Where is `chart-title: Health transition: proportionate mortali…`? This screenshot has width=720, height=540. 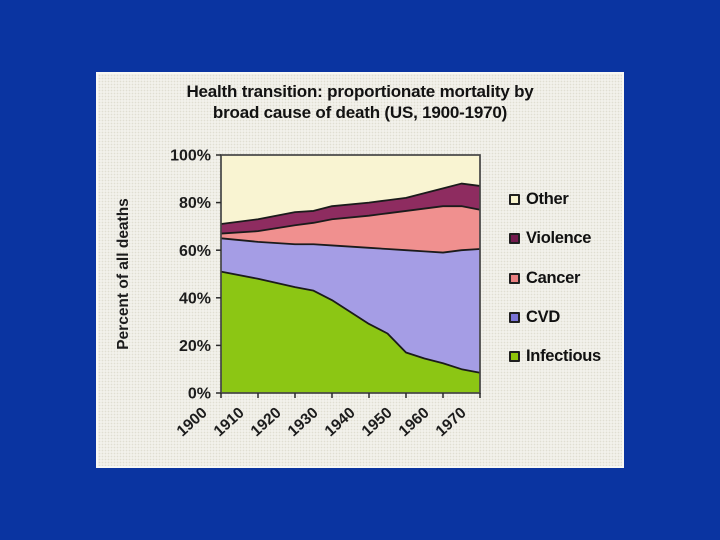 chart-title: Health transition: proportionate mortali… is located at coordinates (360, 102).